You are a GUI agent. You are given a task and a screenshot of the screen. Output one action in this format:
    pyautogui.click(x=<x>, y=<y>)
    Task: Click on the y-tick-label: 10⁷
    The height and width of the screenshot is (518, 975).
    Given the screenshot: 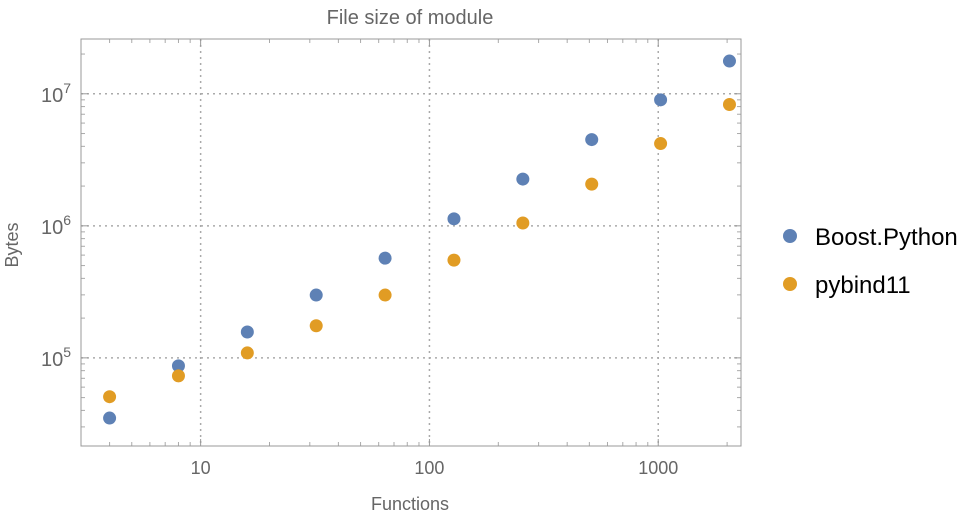 What is the action you would take?
    pyautogui.click(x=56, y=93)
    